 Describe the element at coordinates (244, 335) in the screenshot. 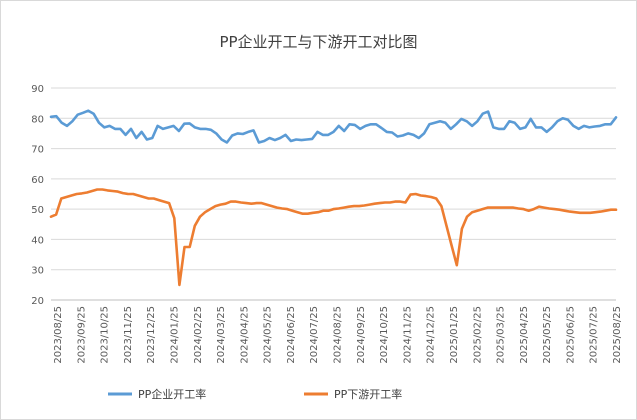

I see `x-tick-label: 2024/04/25` at that location.